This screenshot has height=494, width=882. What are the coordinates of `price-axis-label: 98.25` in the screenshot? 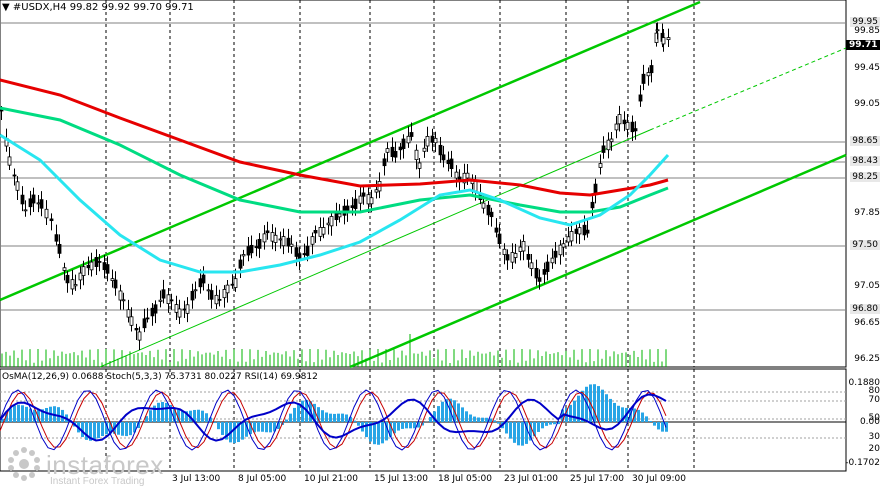 It's located at (865, 177).